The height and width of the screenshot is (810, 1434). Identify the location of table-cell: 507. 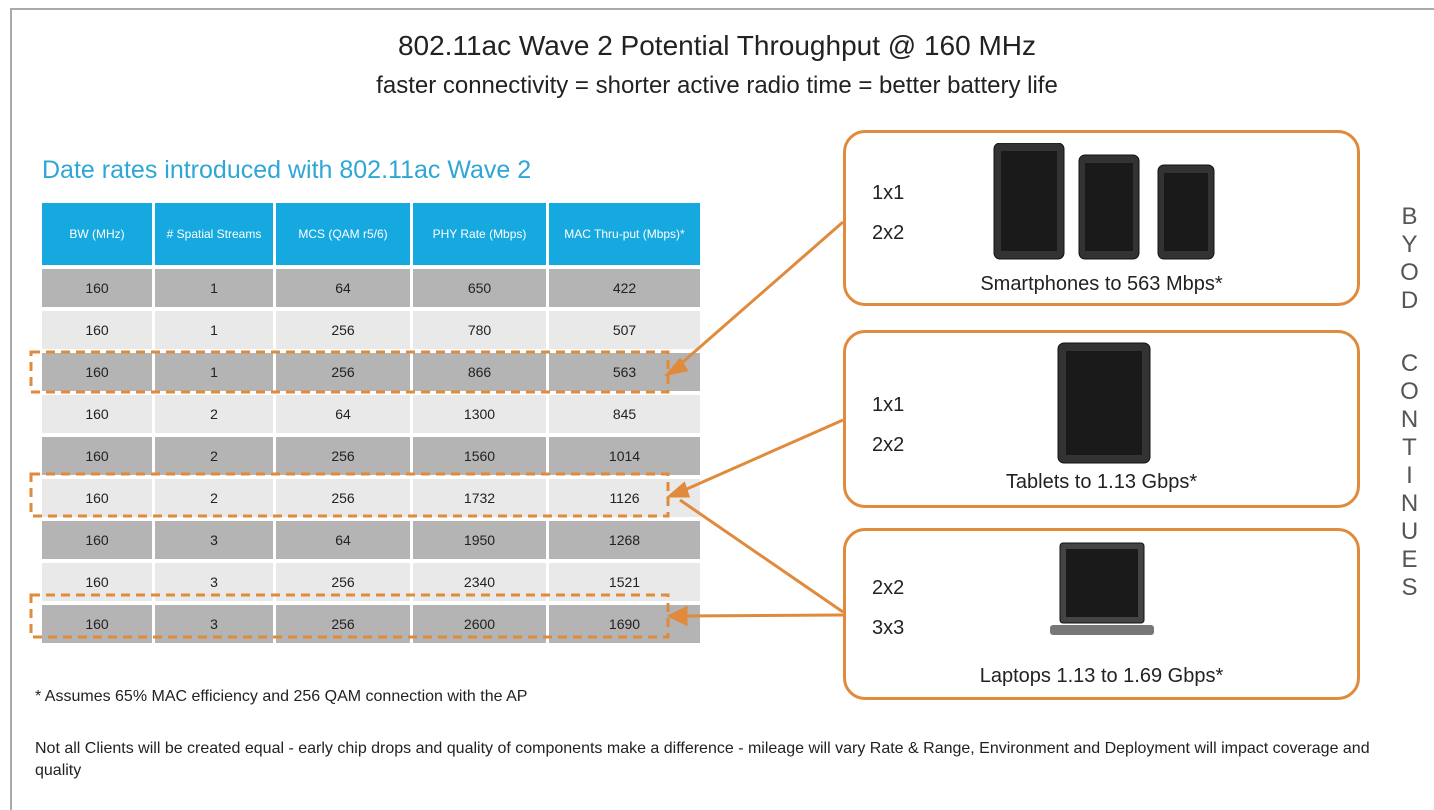
(624, 330).